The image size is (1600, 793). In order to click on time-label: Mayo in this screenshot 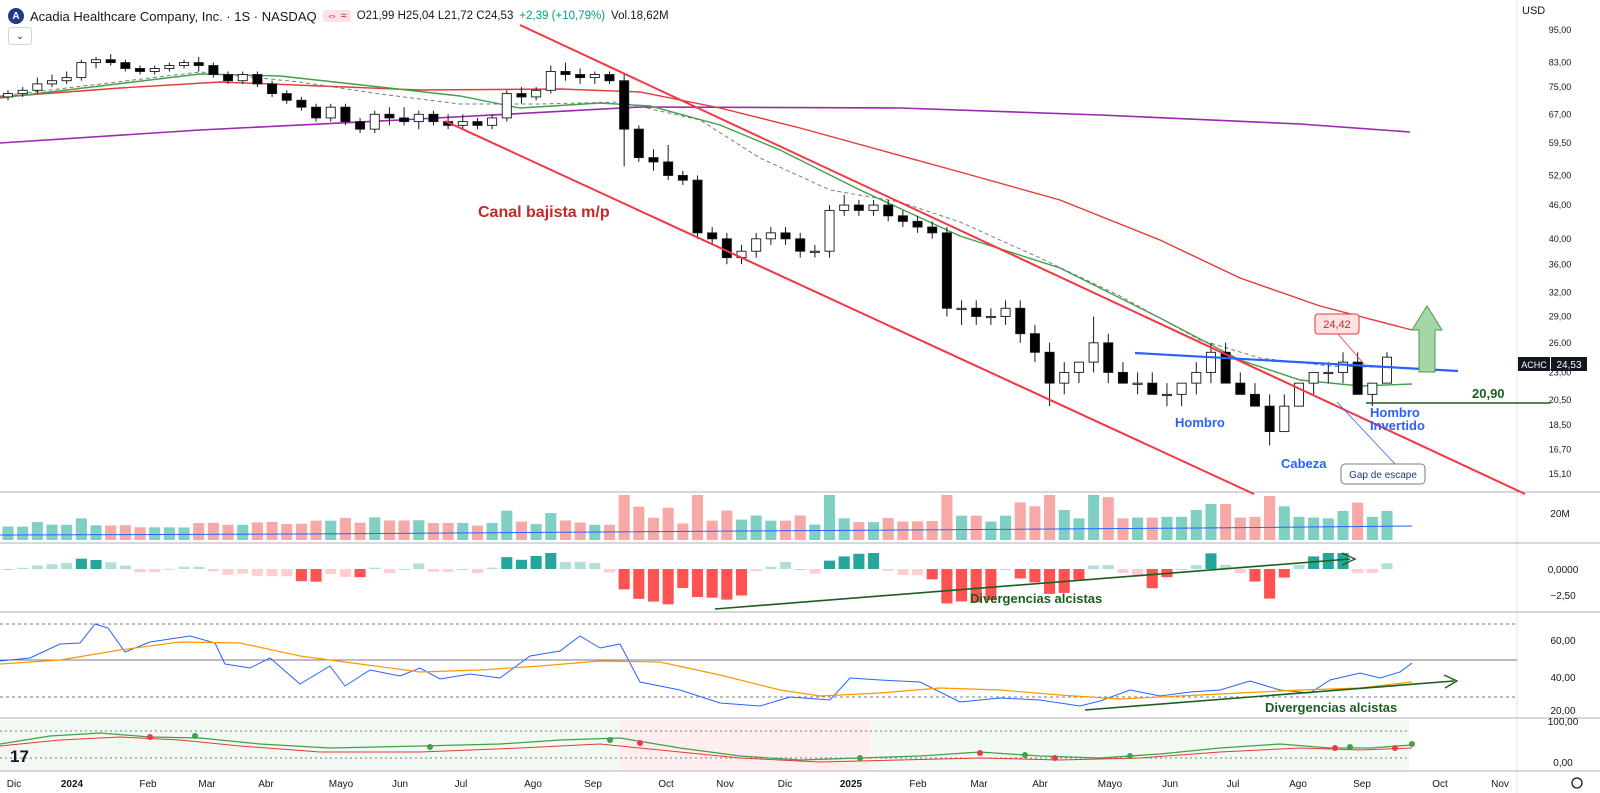, I will do `click(1110, 784)`.